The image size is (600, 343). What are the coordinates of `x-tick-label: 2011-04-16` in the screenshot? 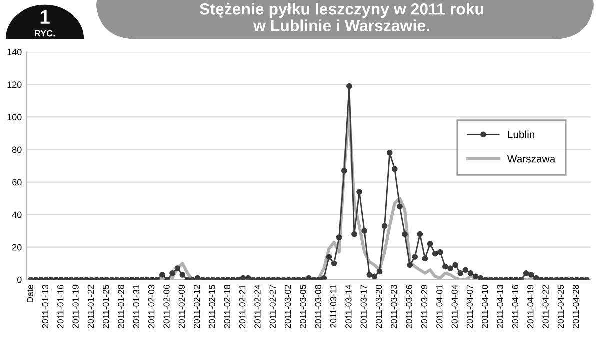 It's located at (515, 306).